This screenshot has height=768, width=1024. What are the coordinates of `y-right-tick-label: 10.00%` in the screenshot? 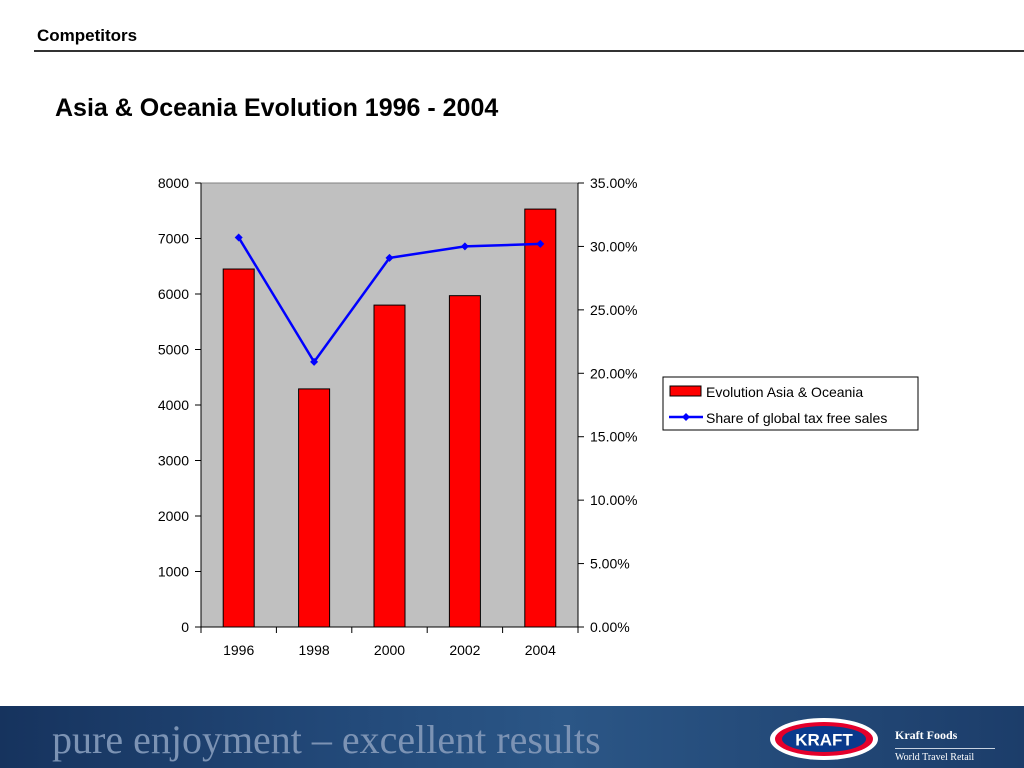 It's located at (613, 500).